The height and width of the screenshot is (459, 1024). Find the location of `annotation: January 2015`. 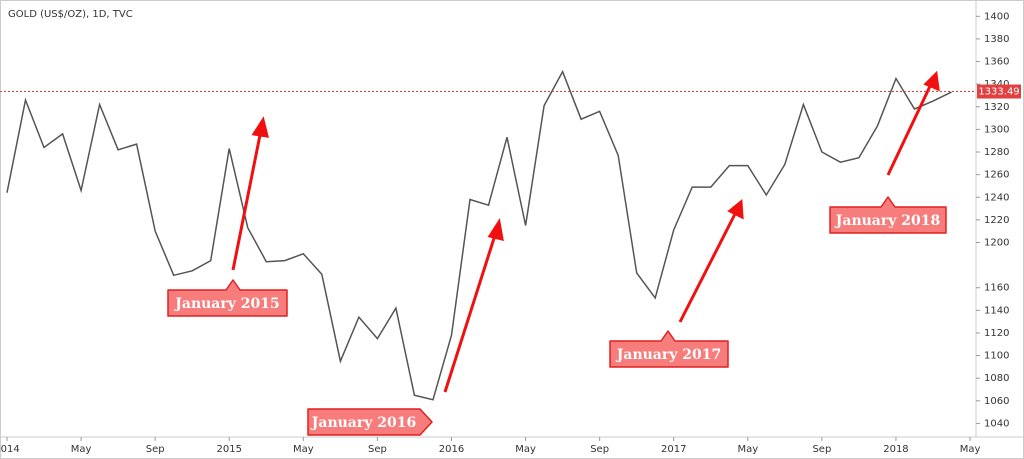

annotation: January 2015 is located at coordinates (226, 304).